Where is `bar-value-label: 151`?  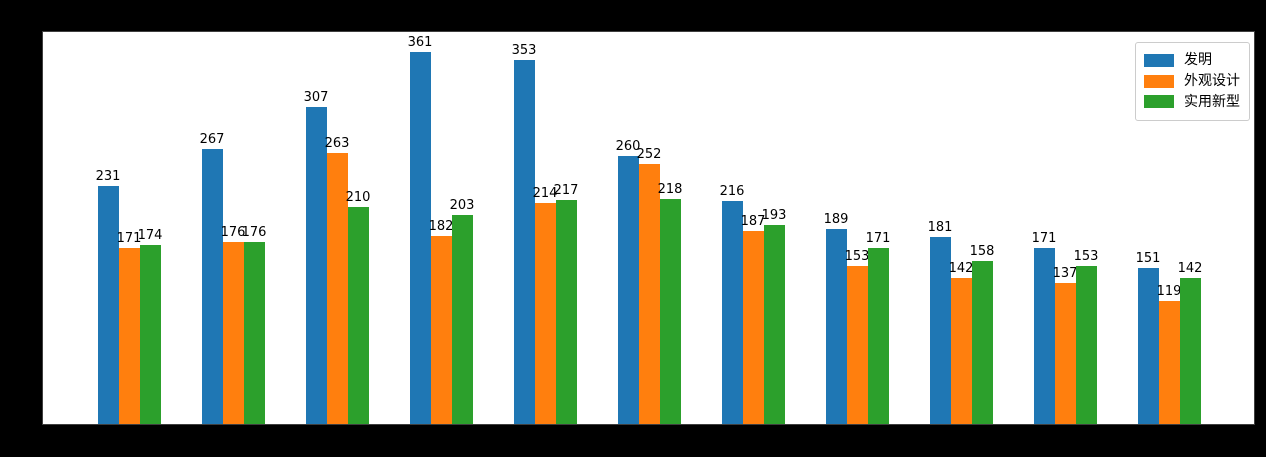 bar-value-label: 151 is located at coordinates (1148, 258).